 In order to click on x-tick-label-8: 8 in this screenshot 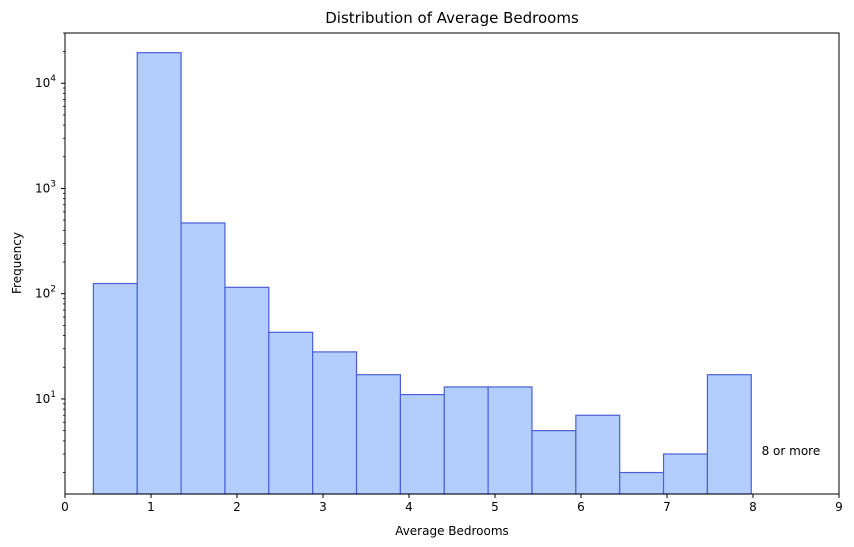, I will do `click(753, 507)`.